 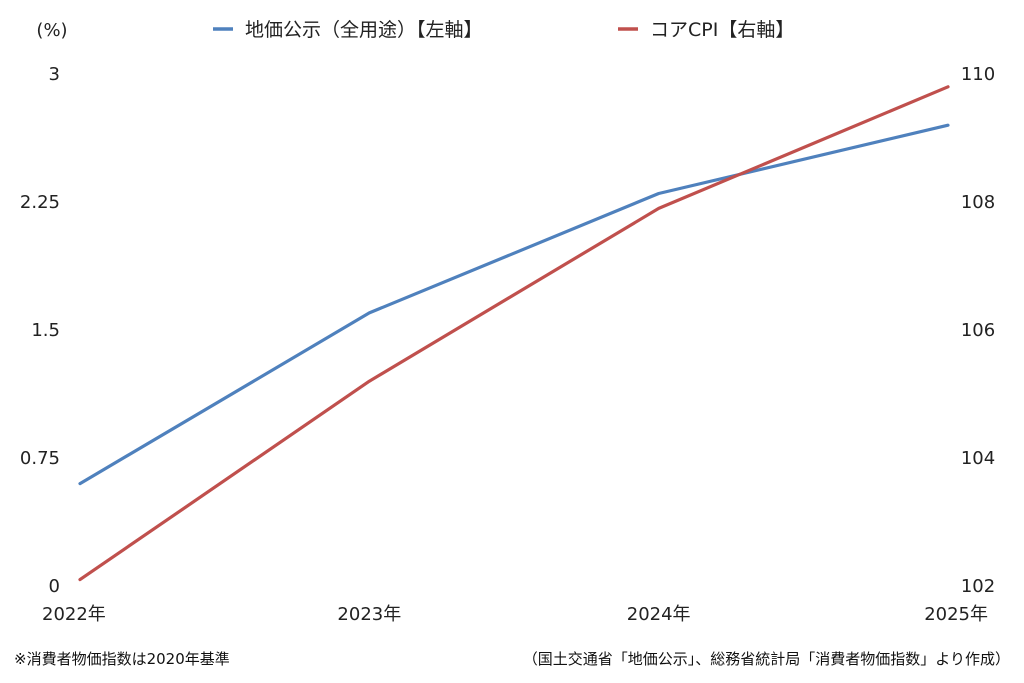 I want to click on left-axis-unit-label: (%), so click(x=51, y=30).